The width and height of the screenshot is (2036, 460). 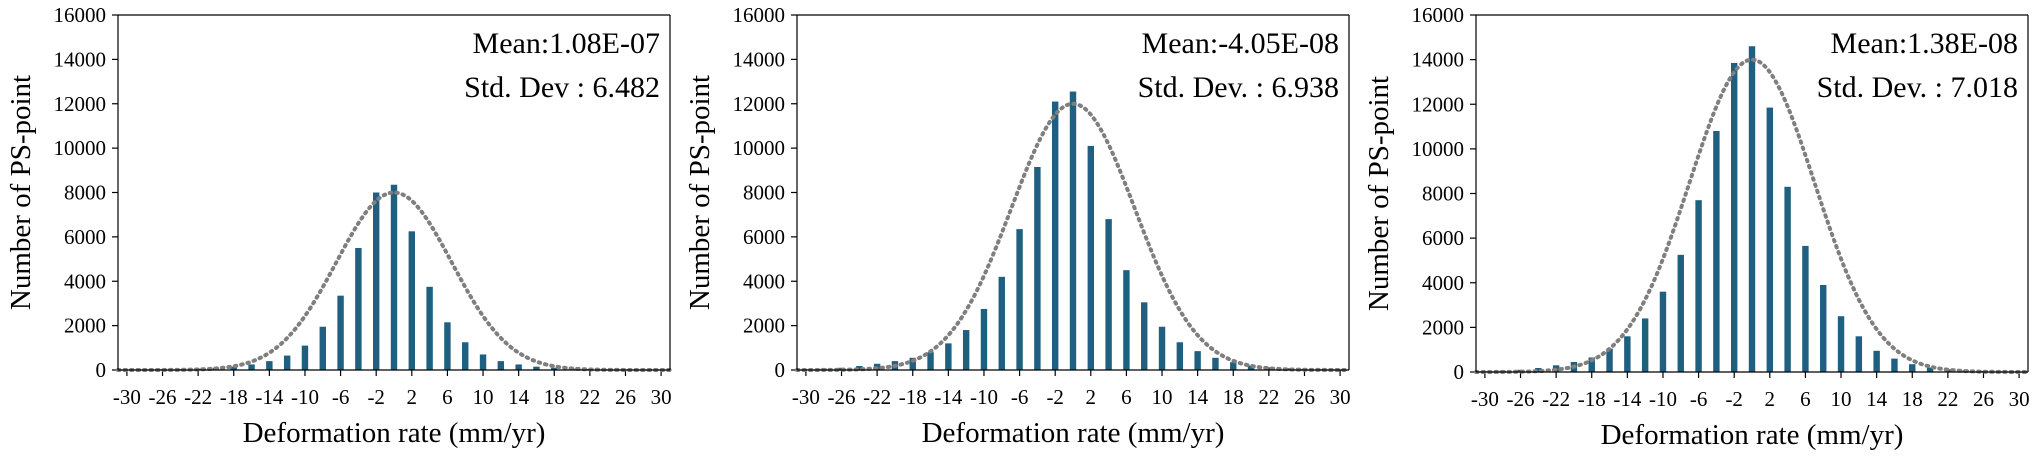 What do you see at coordinates (566, 43) in the screenshot?
I see `mean-annotation: Mean:1.08E-07` at bounding box center [566, 43].